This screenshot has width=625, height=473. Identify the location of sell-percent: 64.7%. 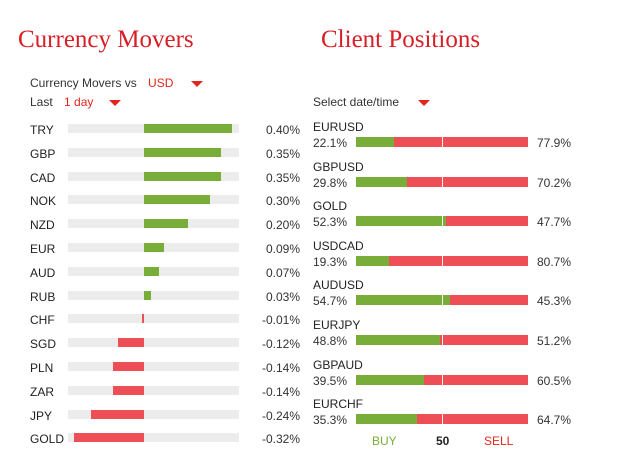
(553, 420).